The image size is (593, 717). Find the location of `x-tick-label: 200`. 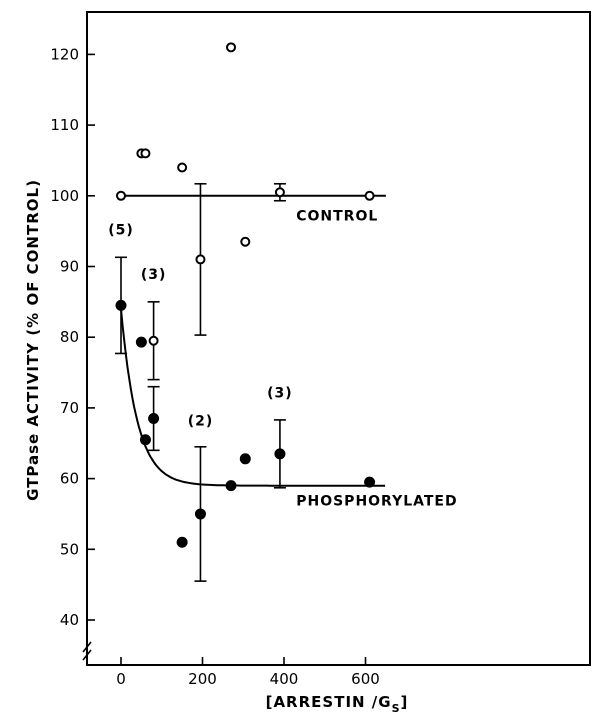

x-tick-label: 200 is located at coordinates (202, 679).